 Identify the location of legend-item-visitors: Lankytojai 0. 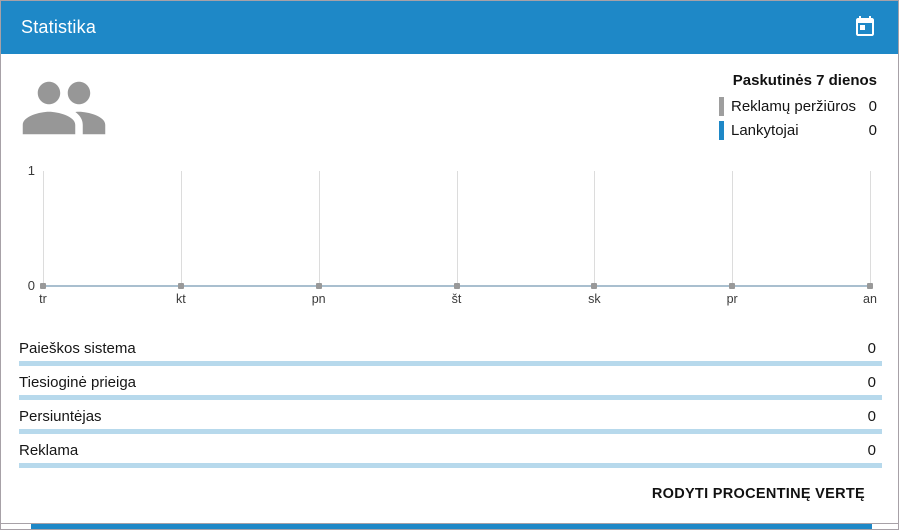
(798, 130).